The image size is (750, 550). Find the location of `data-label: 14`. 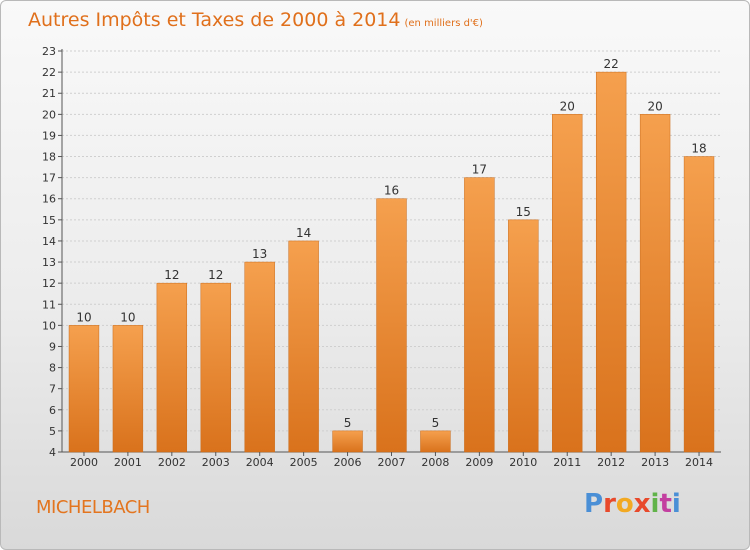

data-label: 14 is located at coordinates (303, 233).